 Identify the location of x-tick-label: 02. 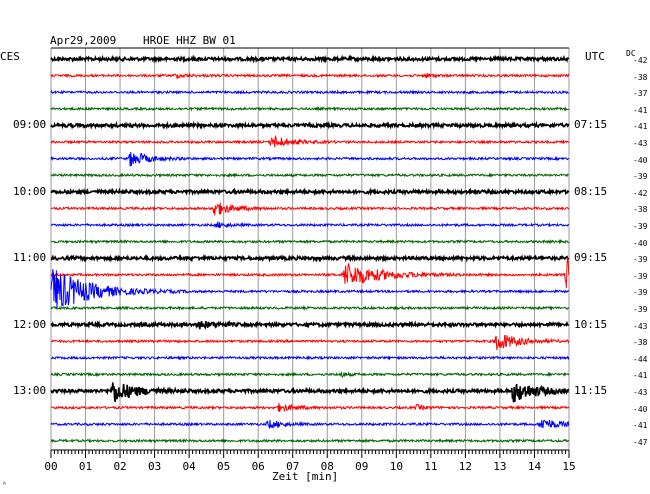
(119, 466).